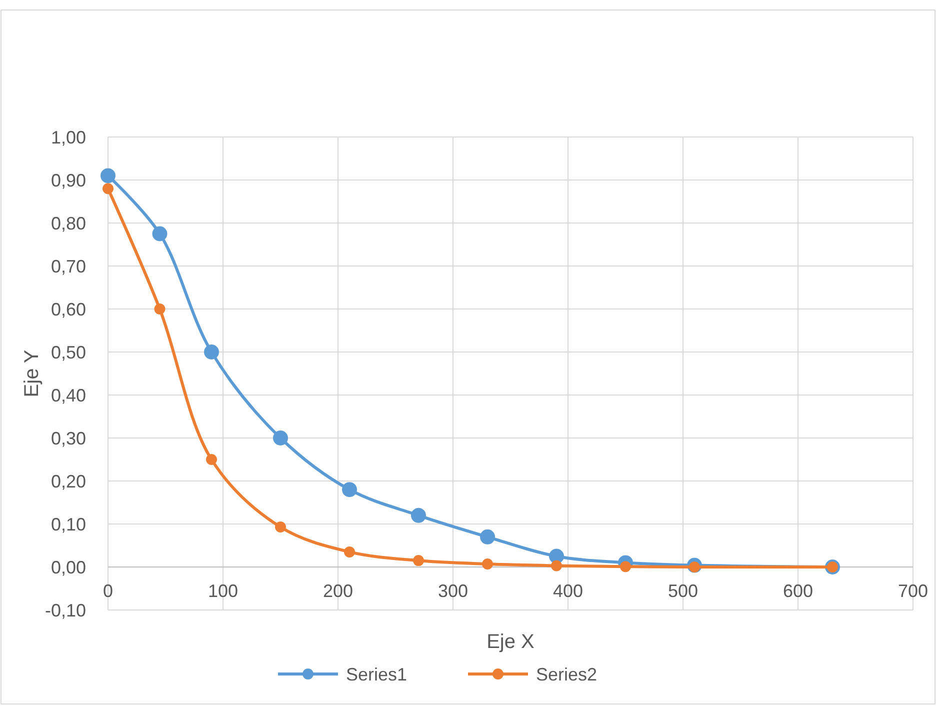 Image resolution: width=936 pixels, height=706 pixels. Describe the element at coordinates (68, 395) in the screenshot. I see `y-tick-label: 0,40` at that location.